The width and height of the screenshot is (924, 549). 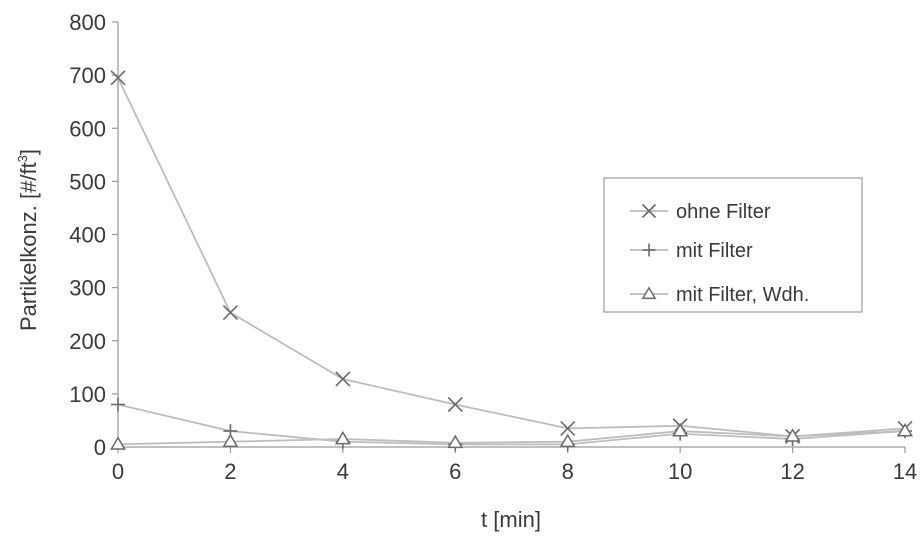 I want to click on x-tick-label: 8, so click(x=568, y=471).